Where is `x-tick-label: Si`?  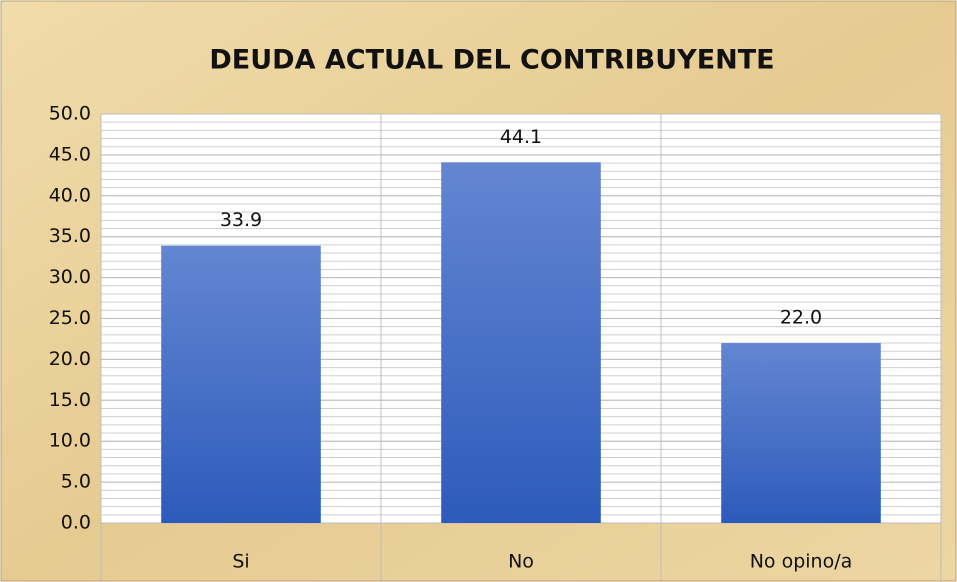 x-tick-label: Si is located at coordinates (240, 562).